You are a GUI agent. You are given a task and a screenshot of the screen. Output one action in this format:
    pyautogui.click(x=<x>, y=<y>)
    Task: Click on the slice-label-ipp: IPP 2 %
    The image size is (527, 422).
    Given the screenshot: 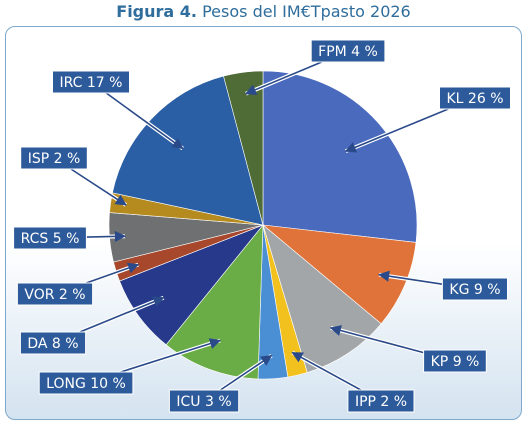 What is the action you would take?
    pyautogui.click(x=353, y=381)
    